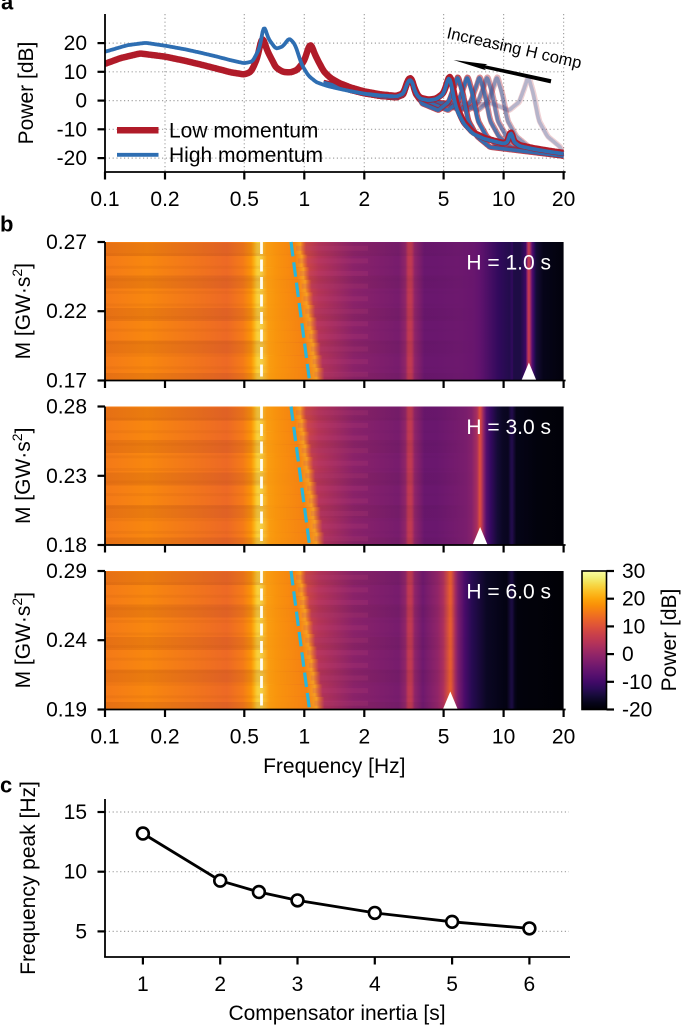  Describe the element at coordinates (530, 984) in the screenshot. I see `svg-text: 6` at that location.